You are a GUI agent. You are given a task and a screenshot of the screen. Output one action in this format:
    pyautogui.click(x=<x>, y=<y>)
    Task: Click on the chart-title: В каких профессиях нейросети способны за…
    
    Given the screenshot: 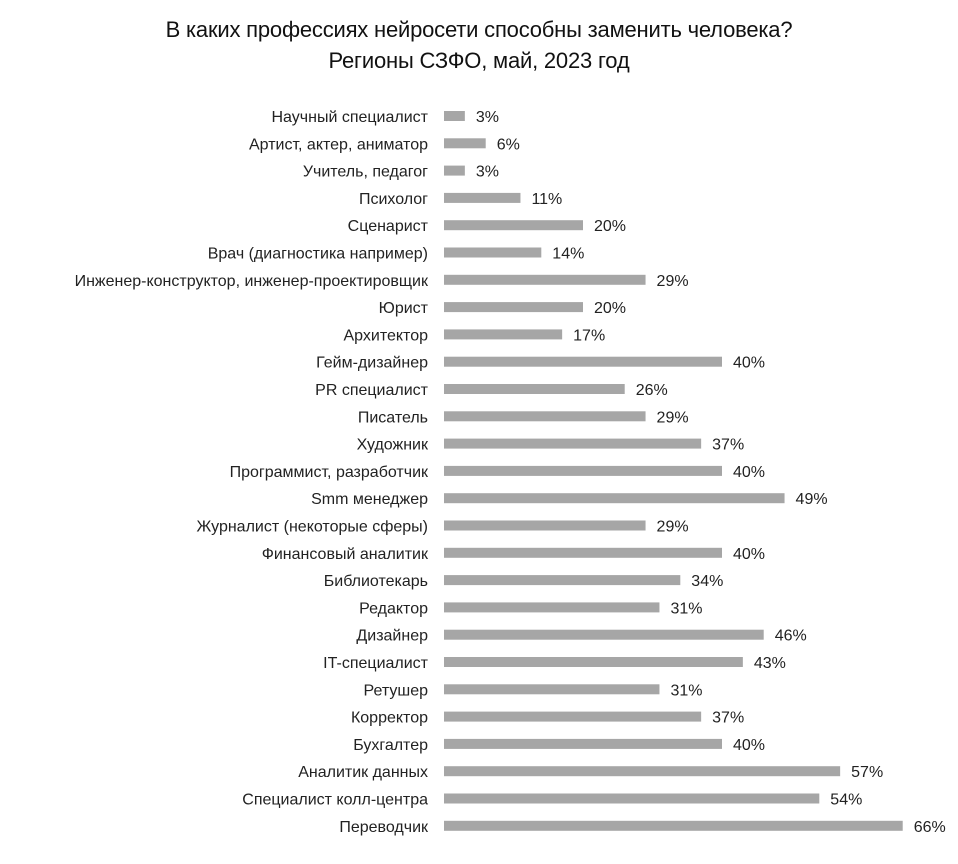 What is the action you would take?
    pyautogui.click(x=479, y=29)
    